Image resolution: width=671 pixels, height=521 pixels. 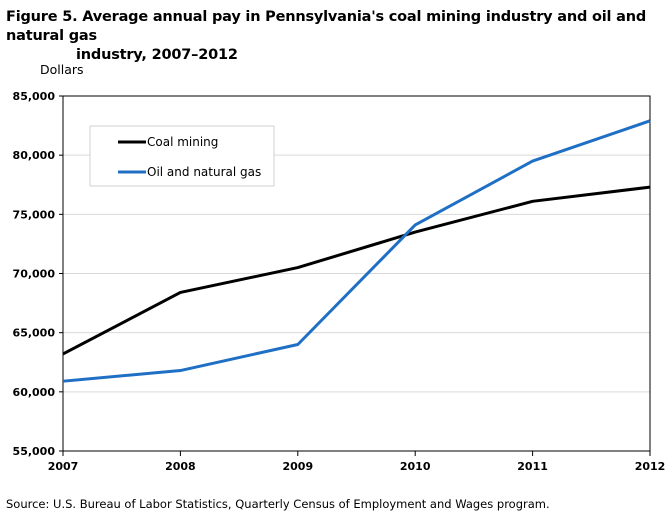 I want to click on x-tick-label: 2009, so click(x=297, y=466).